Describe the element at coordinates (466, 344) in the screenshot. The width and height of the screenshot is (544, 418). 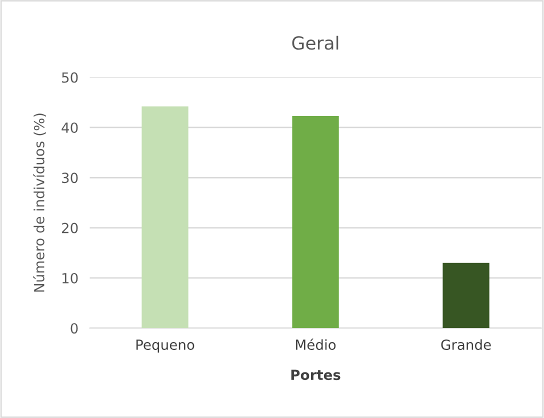
I see `x-tick-label: Grande` at that location.